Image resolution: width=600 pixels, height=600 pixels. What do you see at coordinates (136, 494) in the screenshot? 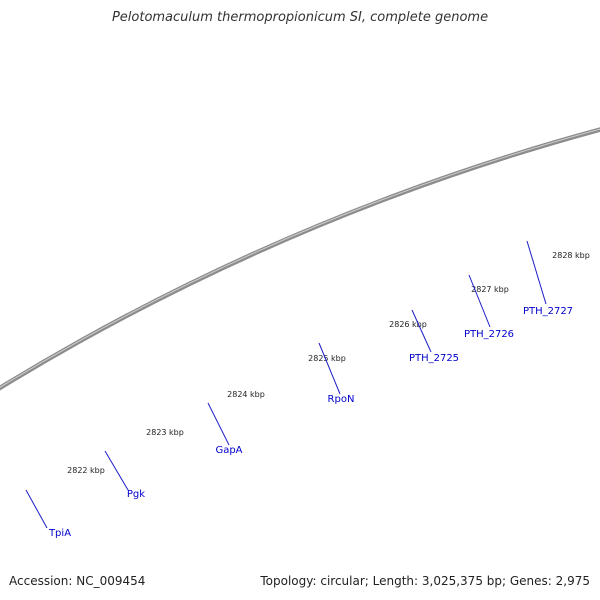
I see `gene-label: Pgk` at bounding box center [136, 494].